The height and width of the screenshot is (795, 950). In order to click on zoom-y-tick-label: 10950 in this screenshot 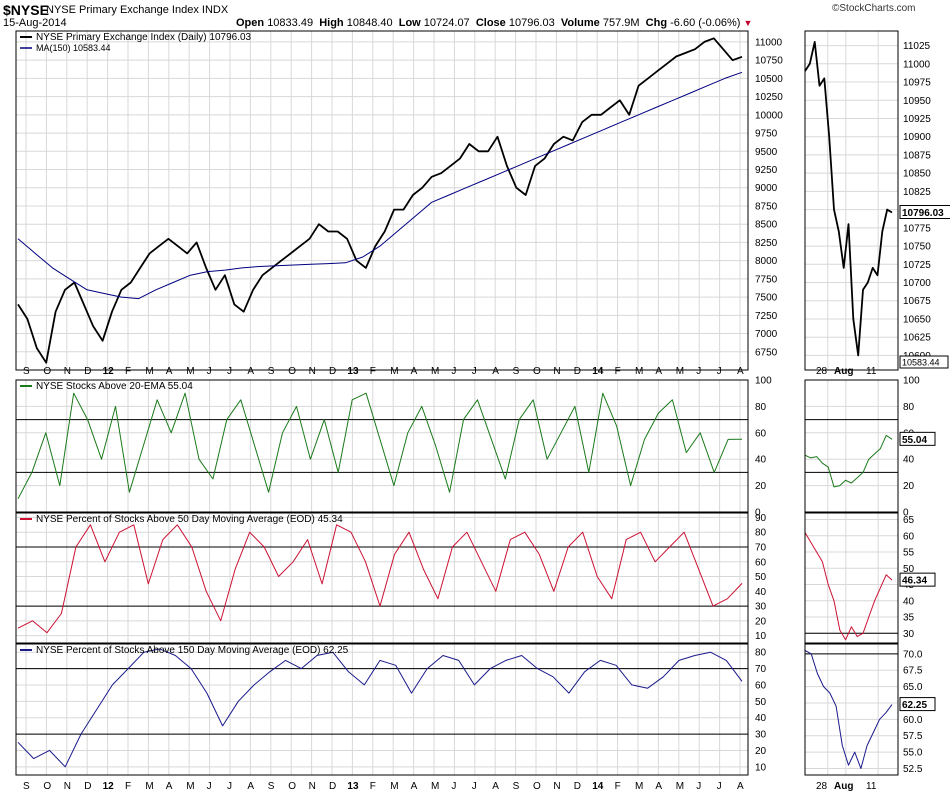, I will do `click(917, 101)`.